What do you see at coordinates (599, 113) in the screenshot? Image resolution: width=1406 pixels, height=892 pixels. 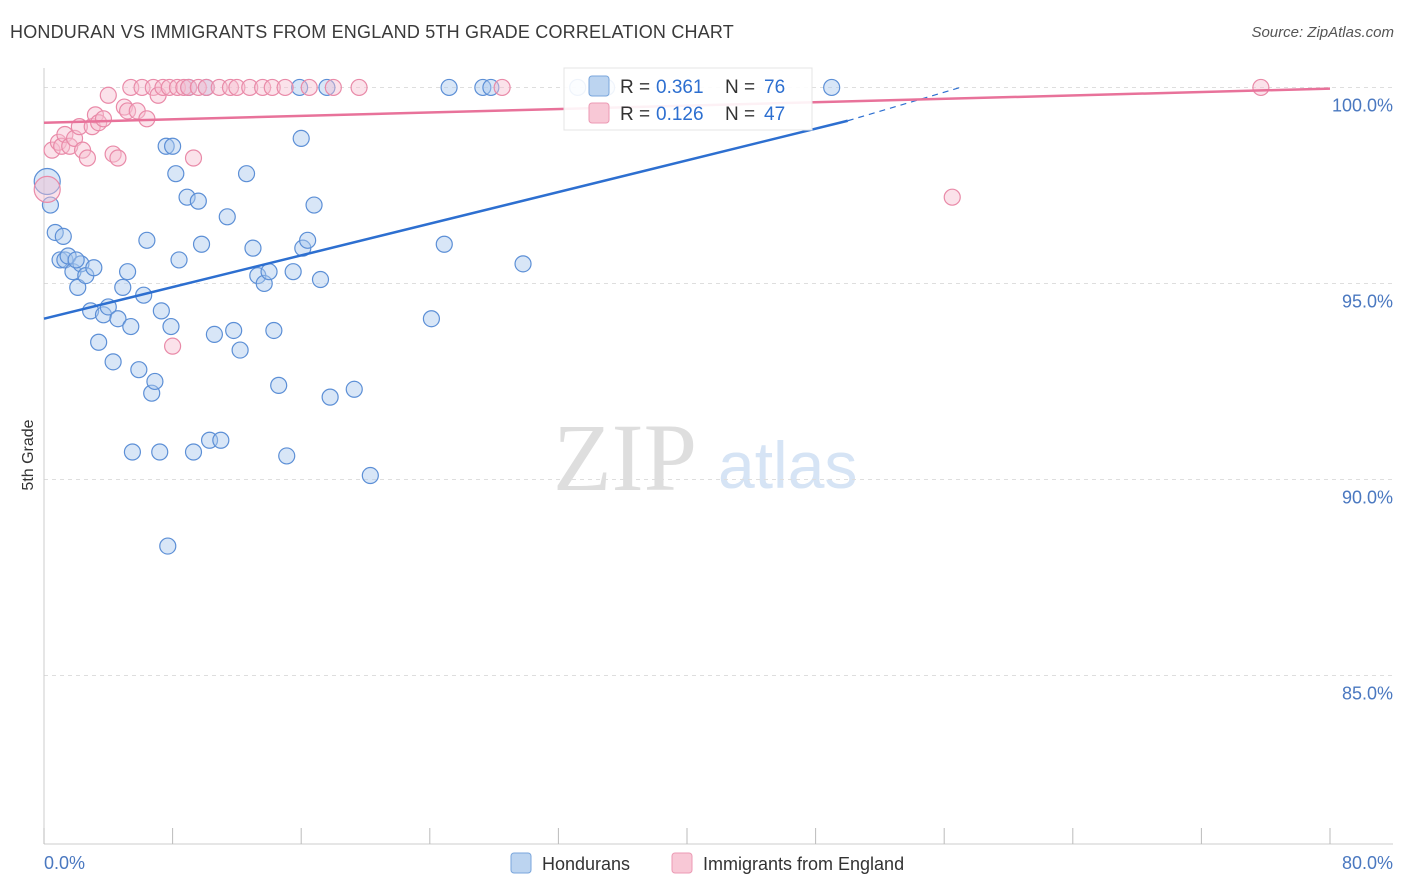 I see `legend-swatch-england` at bounding box center [599, 113].